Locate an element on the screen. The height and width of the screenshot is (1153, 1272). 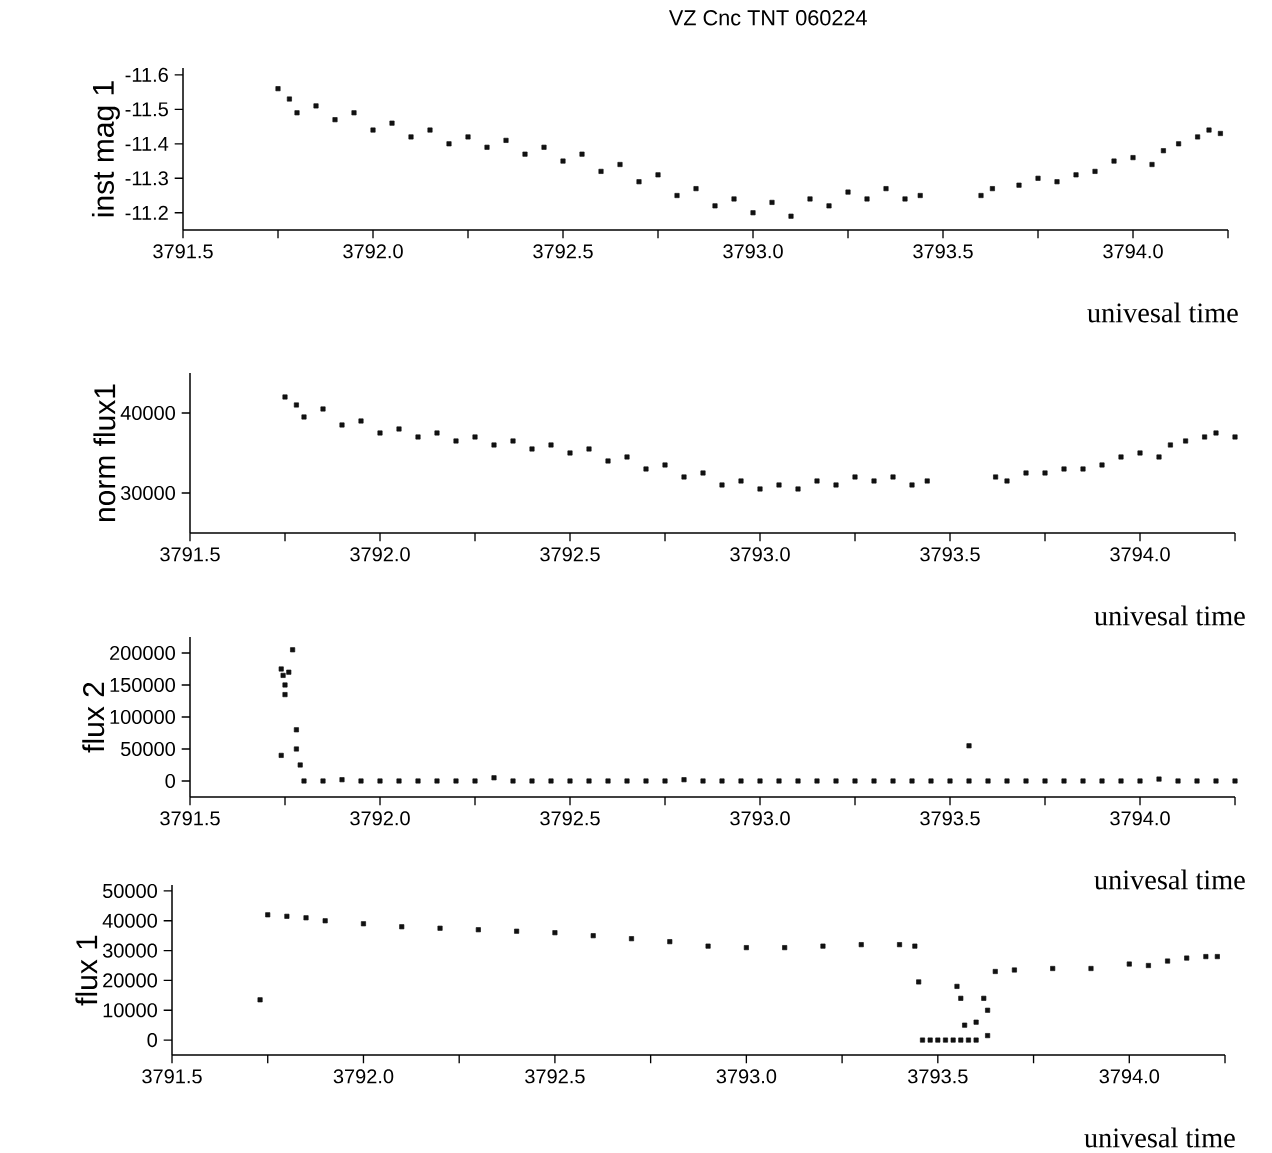
chart-title: VZ Cnc TNT 060224 is located at coordinates (767, 18).